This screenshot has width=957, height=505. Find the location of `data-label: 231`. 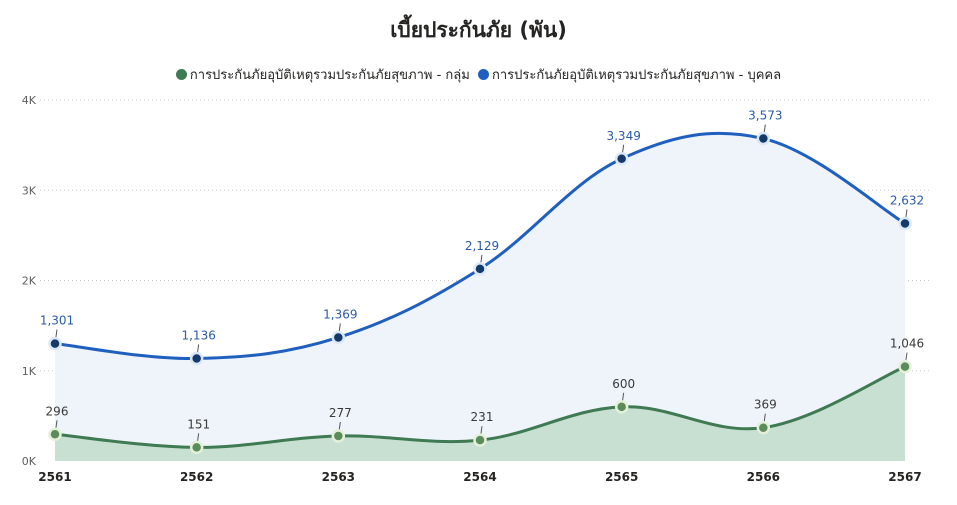

data-label: 231 is located at coordinates (482, 417).